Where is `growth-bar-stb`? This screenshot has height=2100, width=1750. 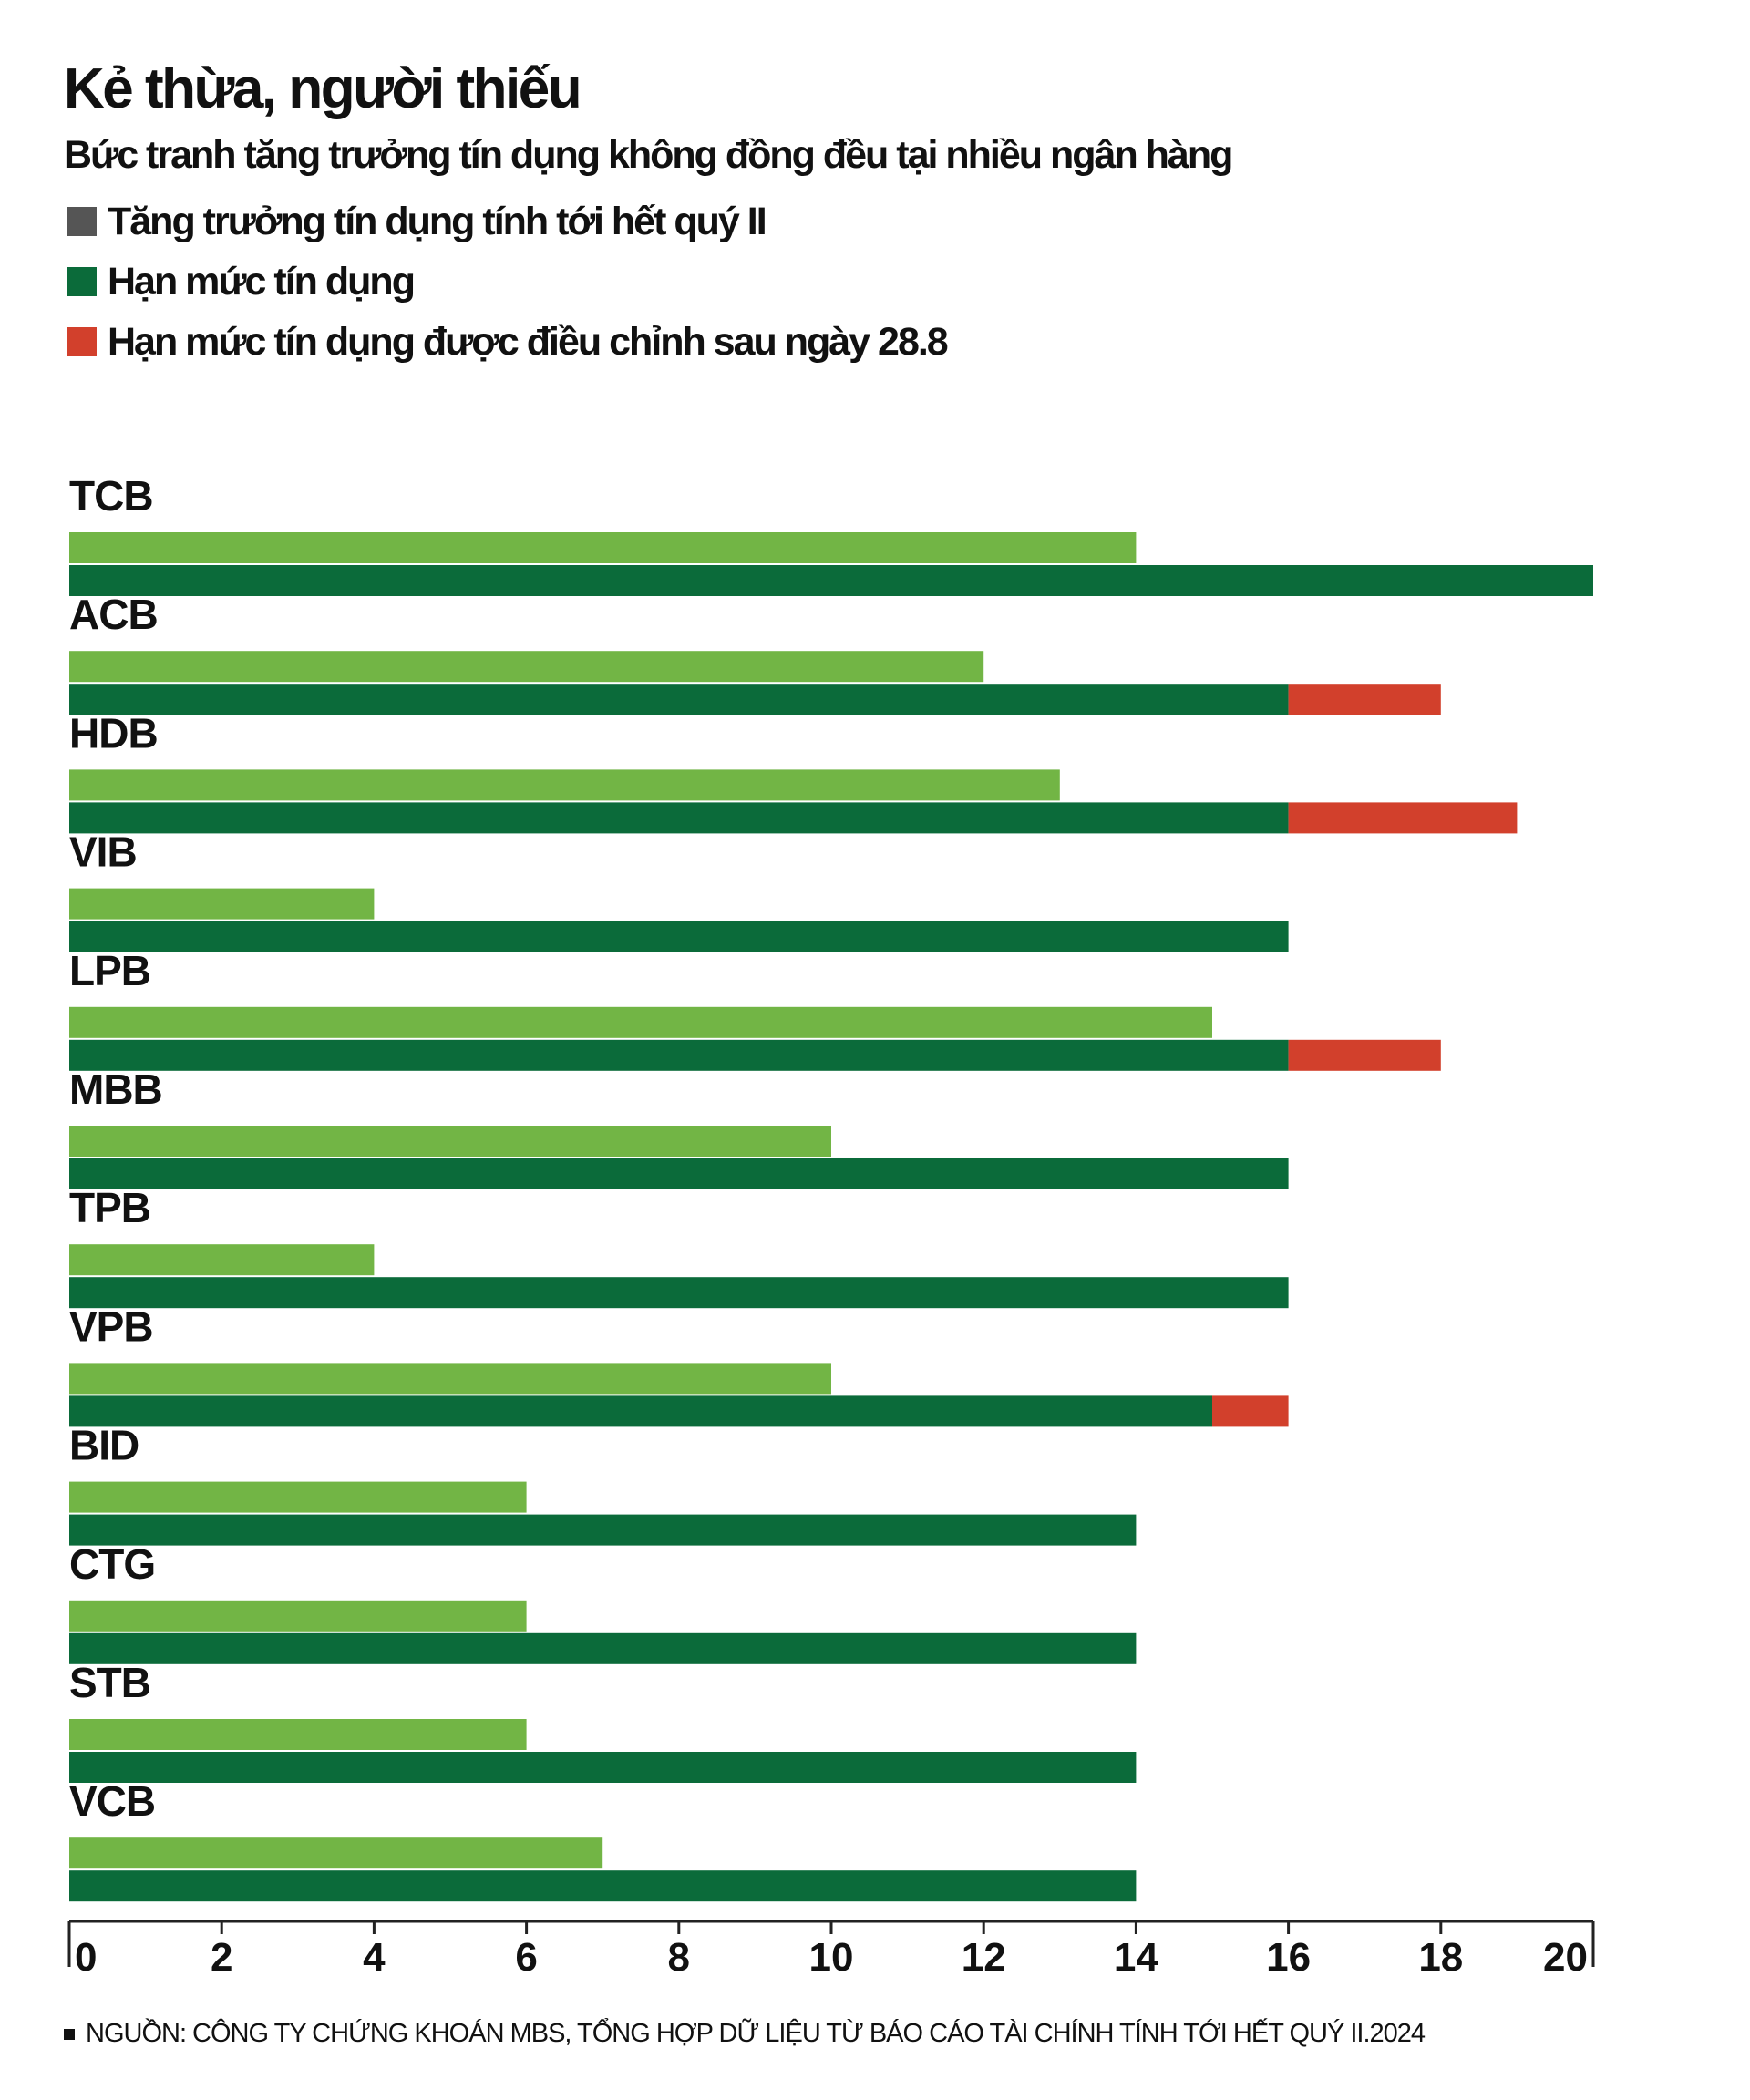 growth-bar-stb is located at coordinates (298, 1734).